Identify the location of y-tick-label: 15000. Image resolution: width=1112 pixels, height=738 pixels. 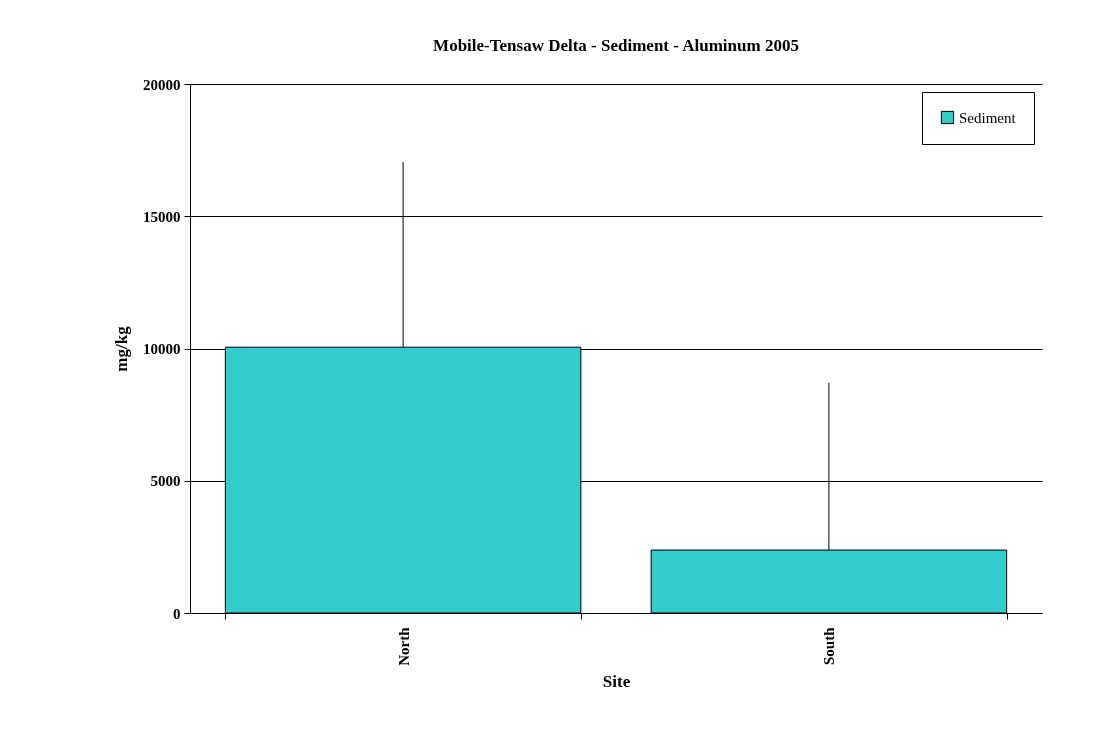
(162, 216).